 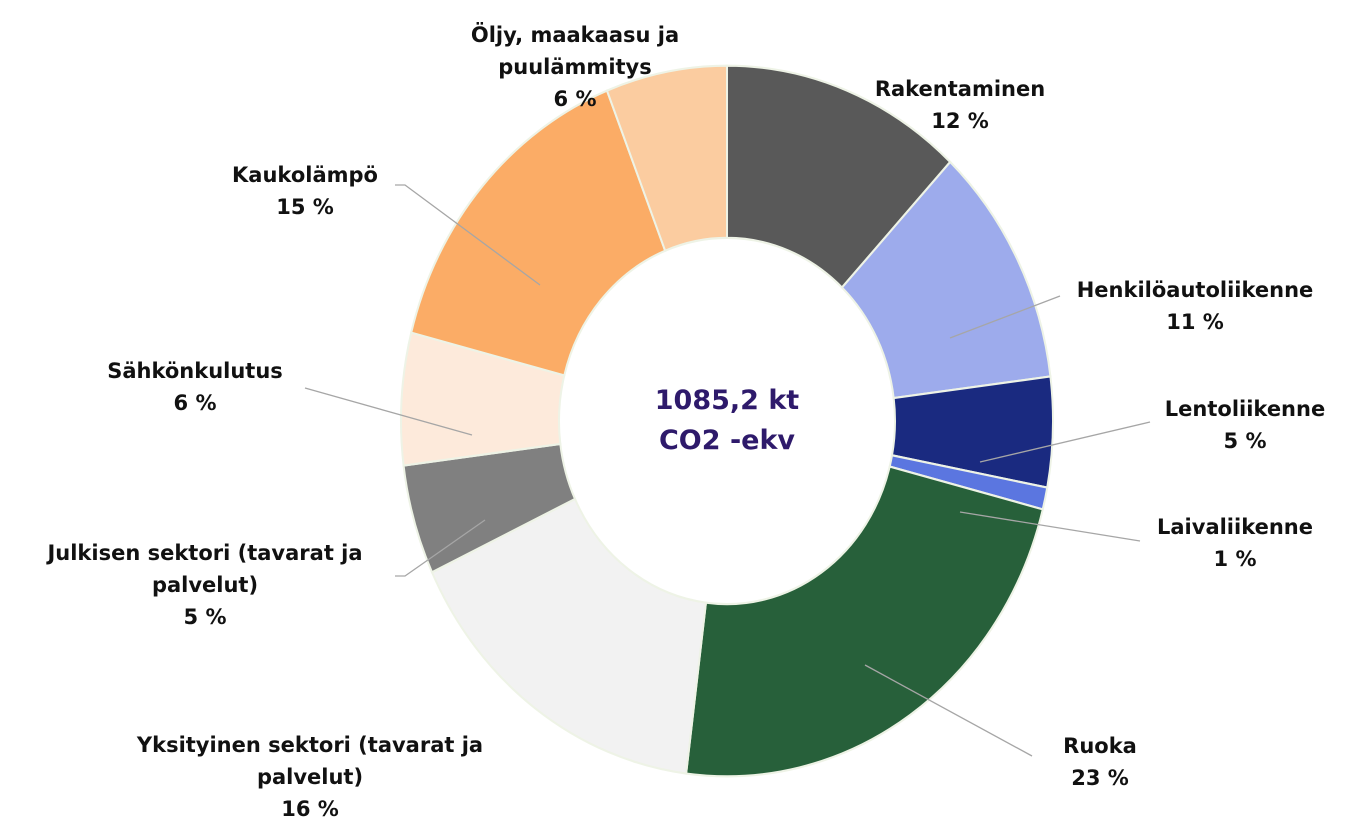 What do you see at coordinates (1235, 527) in the screenshot?
I see `category-label: Laivaliikenne` at bounding box center [1235, 527].